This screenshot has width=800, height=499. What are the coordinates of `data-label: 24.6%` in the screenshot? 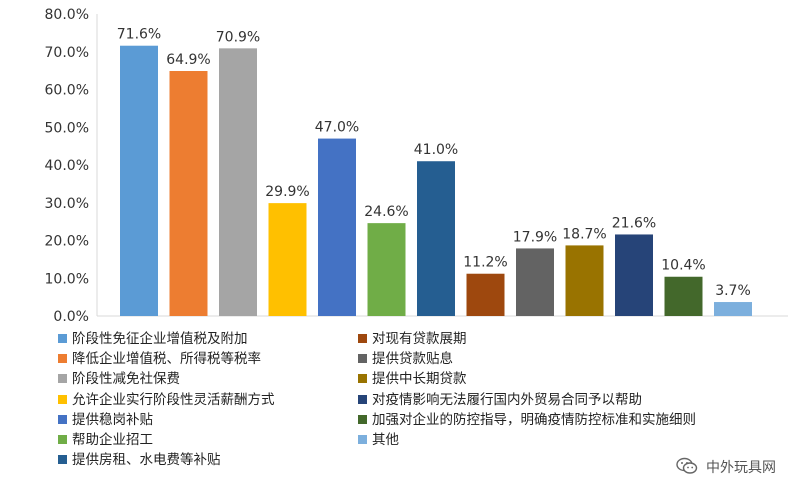 It's located at (386, 212).